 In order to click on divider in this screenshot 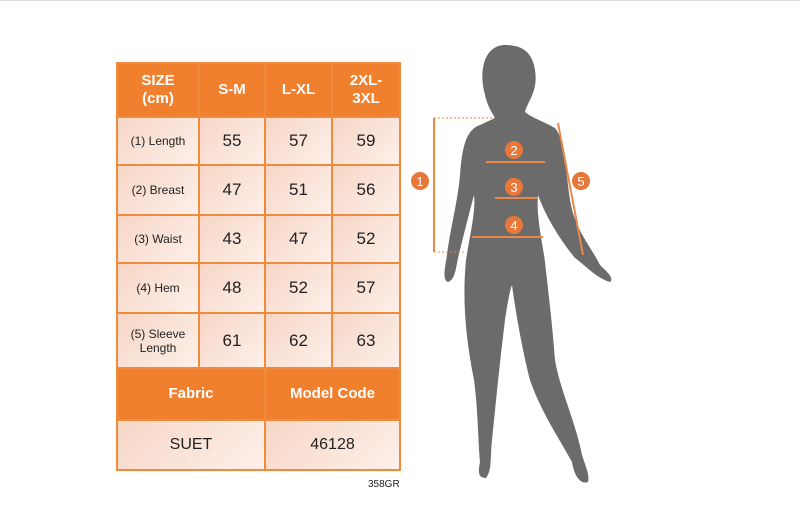, I will do `click(400, 0)`.